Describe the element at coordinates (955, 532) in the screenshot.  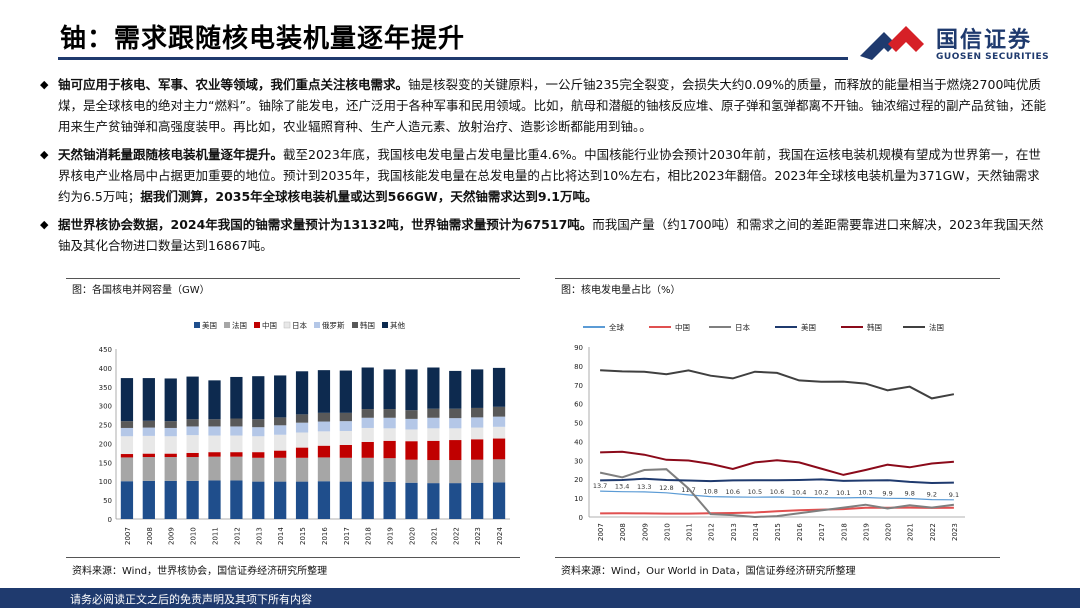
I see `x-tick-label-16: 2023` at that location.